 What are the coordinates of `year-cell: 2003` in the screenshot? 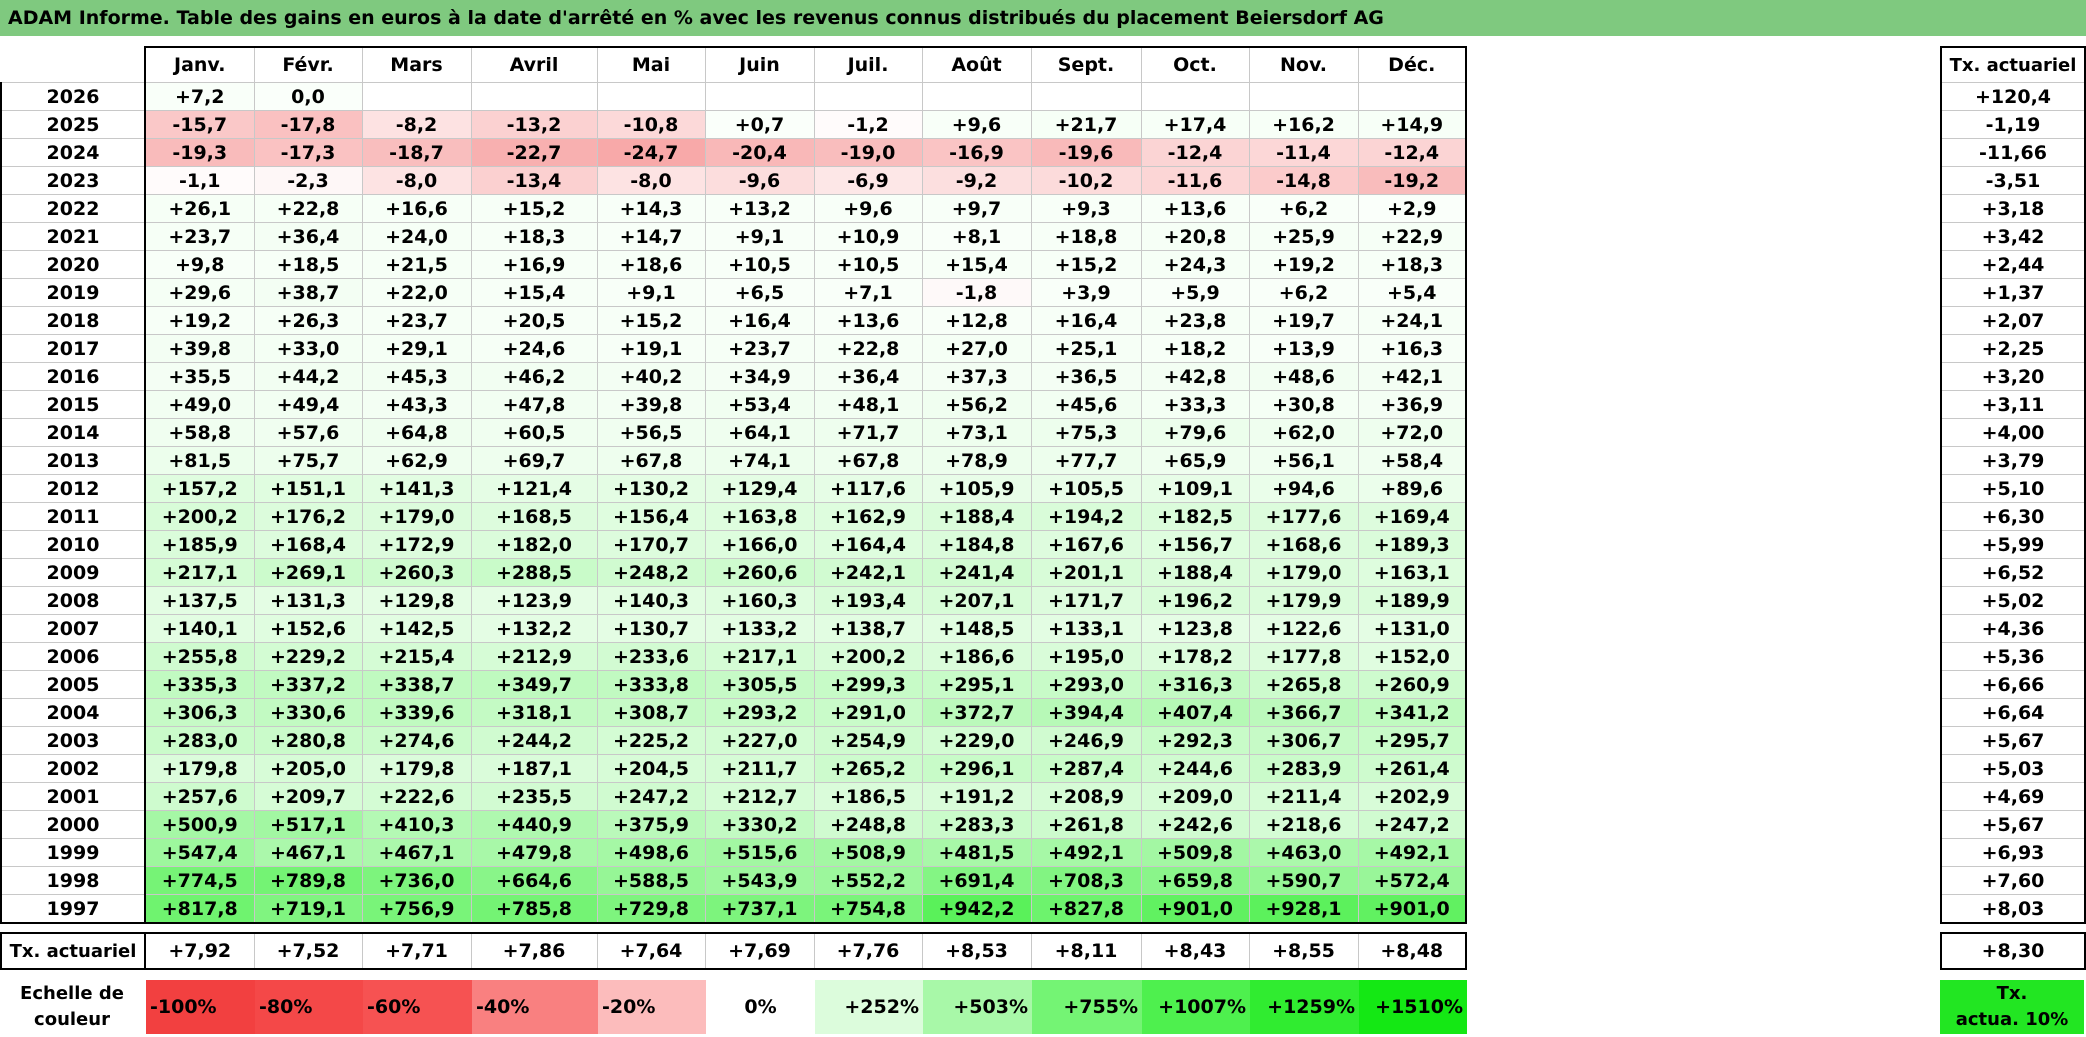 It's located at (73, 740).